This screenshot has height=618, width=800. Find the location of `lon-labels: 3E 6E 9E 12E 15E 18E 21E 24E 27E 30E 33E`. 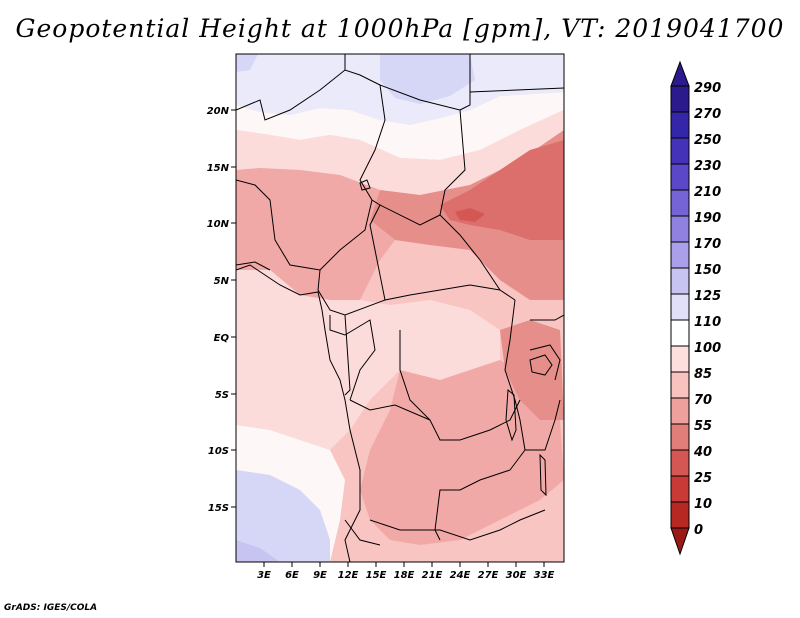

lon-labels: 3E 6E 9E 12E 15E 18E 21E 24E 27E 30E 33E is located at coordinates (405, 575).